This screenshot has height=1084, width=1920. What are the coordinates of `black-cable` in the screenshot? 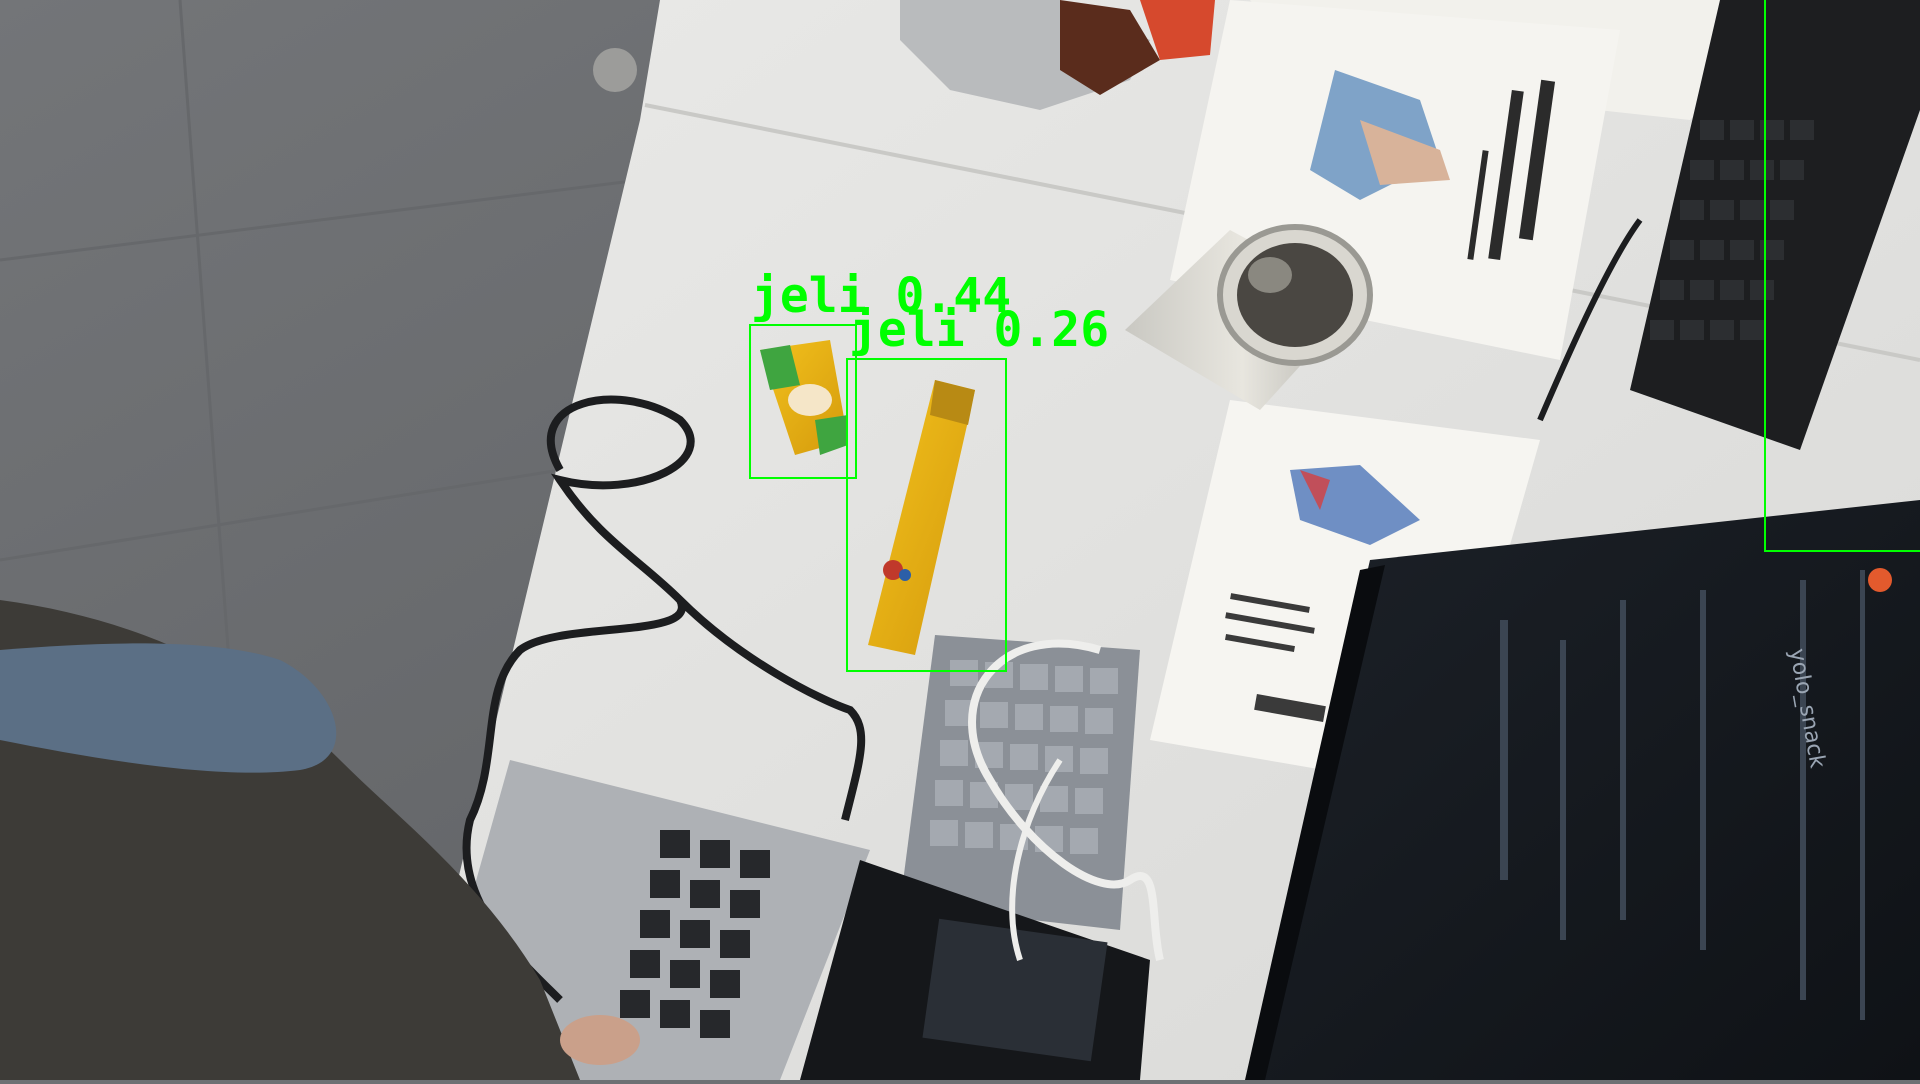 It's located at (664, 699).